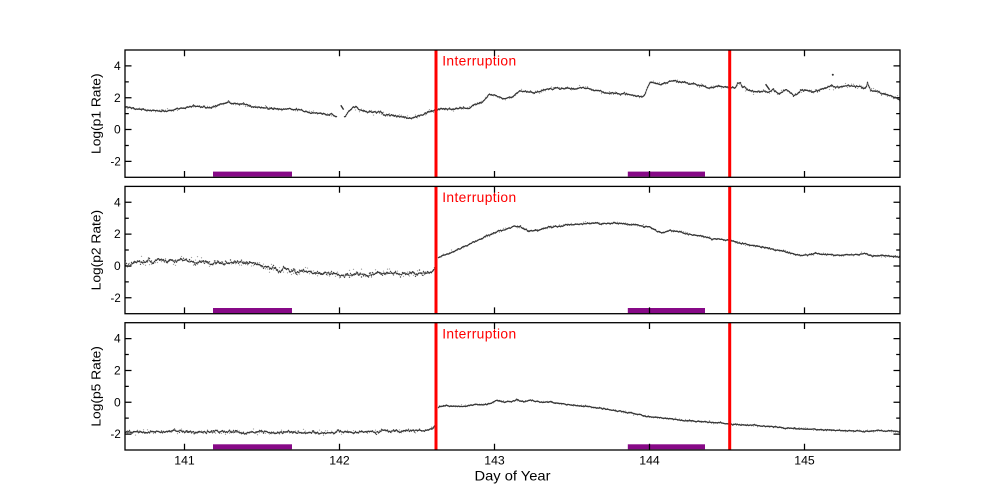 The width and height of the screenshot is (1000, 500). Describe the element at coordinates (339, 461) in the screenshot. I see `svg-text: 142` at that location.